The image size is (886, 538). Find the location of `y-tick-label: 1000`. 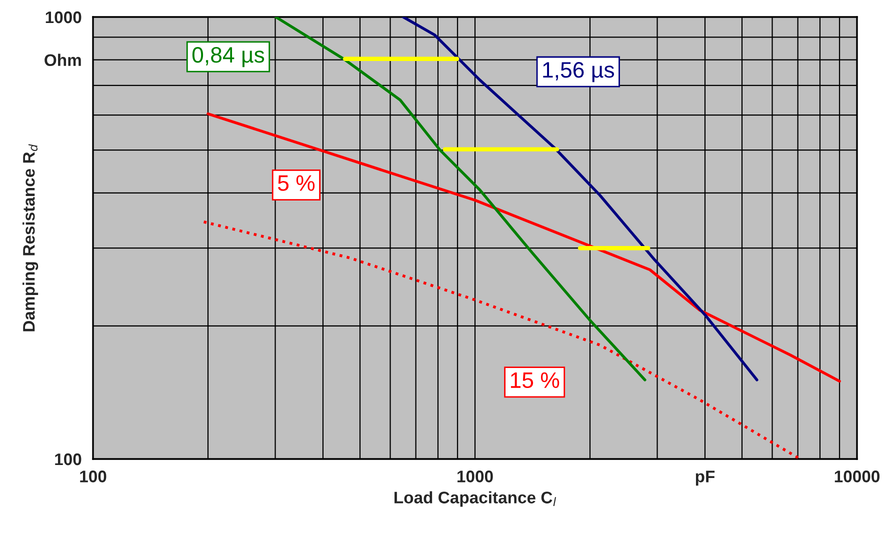

y-tick-label: 1000 is located at coordinates (64, 17).